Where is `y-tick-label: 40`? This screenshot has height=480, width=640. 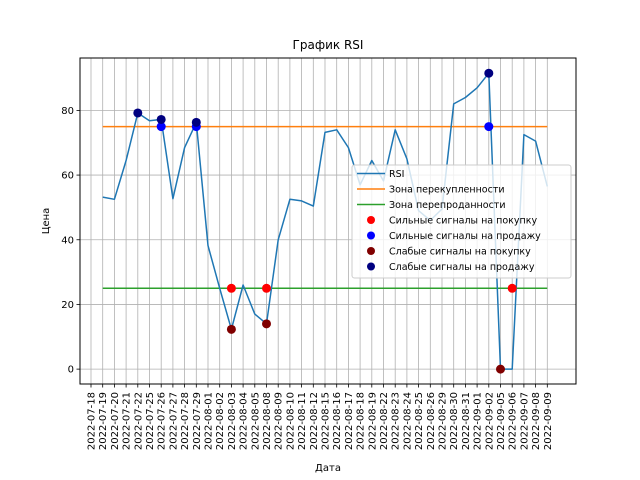
y-tick-label: 40 is located at coordinates (67, 240).